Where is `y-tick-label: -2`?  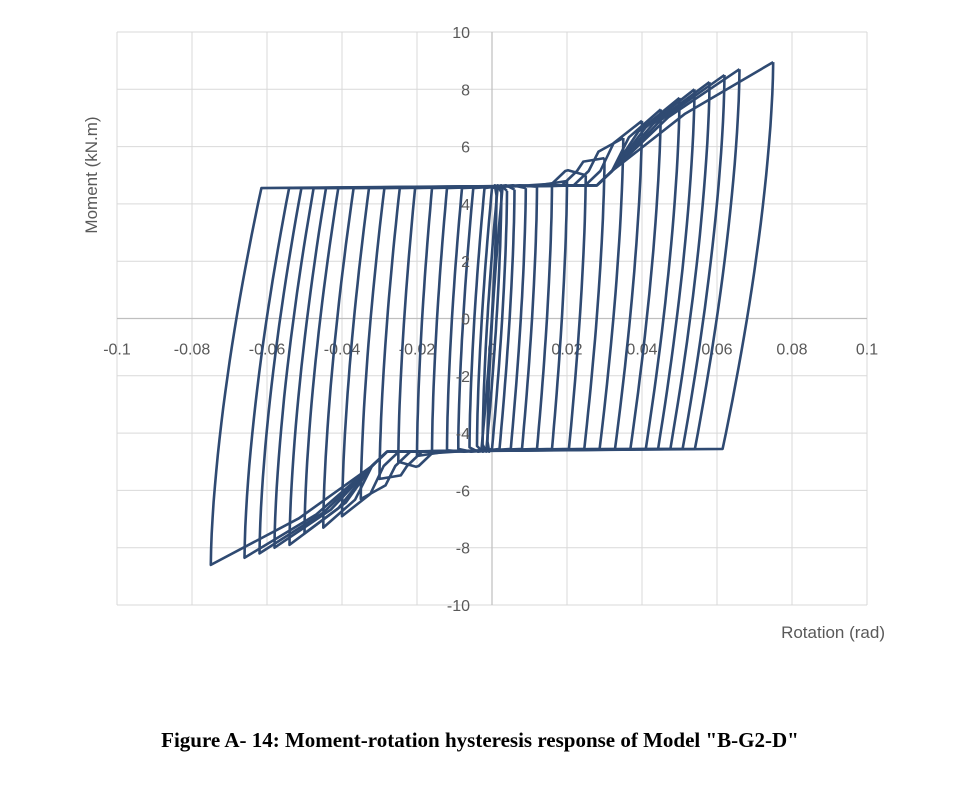
y-tick-label: -2 is located at coordinates (463, 377).